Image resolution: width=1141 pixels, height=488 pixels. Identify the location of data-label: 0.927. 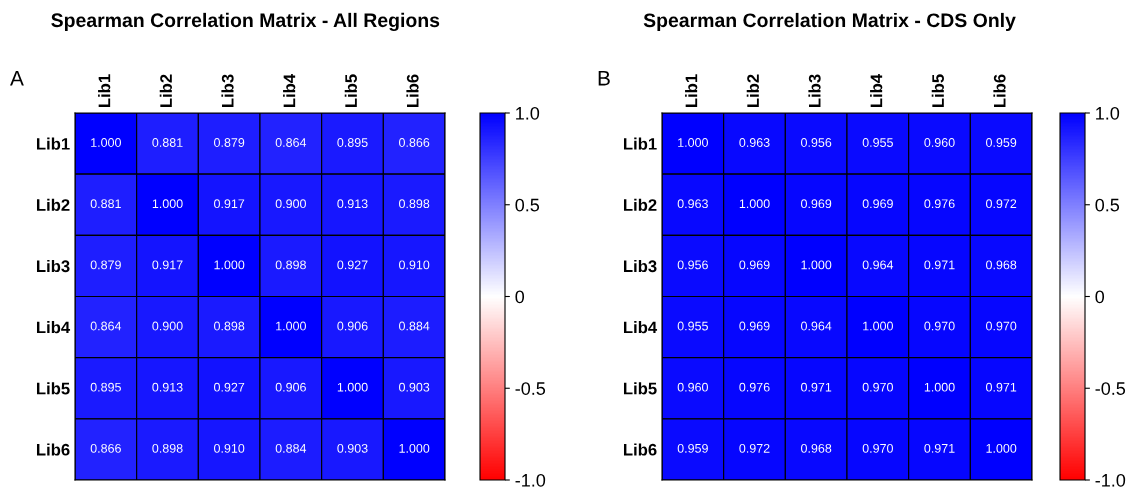
(229, 387).